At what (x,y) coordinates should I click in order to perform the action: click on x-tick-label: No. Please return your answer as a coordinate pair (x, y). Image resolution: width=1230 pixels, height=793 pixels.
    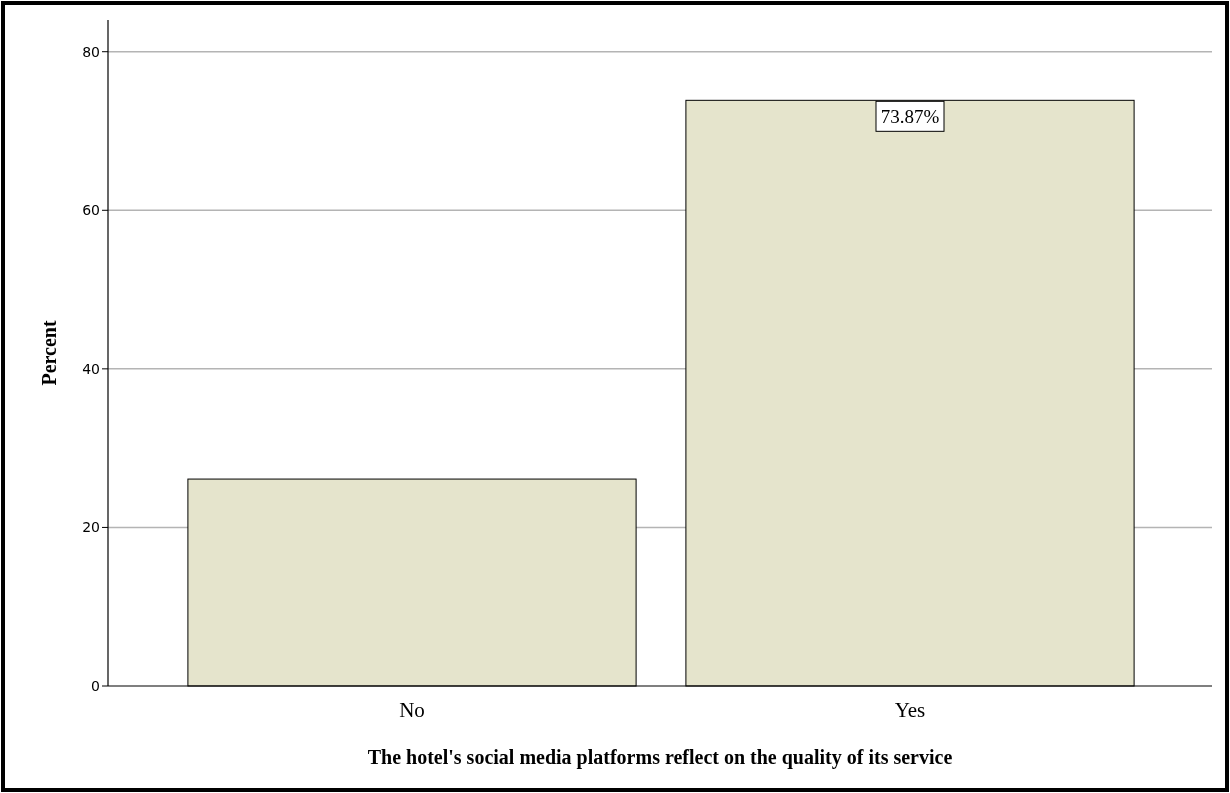
    Looking at the image, I should click on (412, 710).